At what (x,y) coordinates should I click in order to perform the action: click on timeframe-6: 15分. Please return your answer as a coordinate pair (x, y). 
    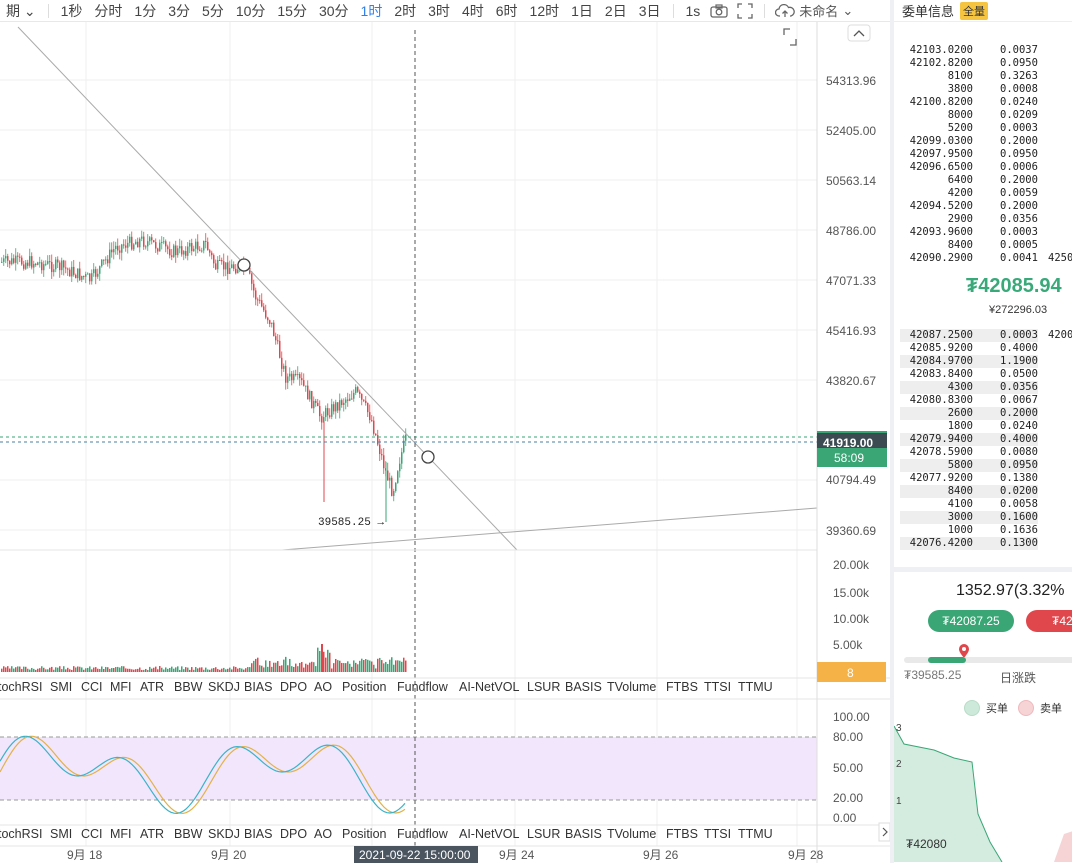
    Looking at the image, I should click on (292, 10).